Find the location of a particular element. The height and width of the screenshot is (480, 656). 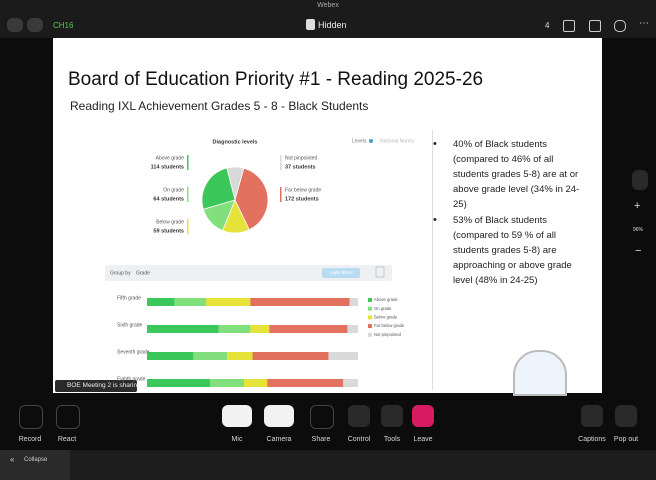

participants-count: 4 is located at coordinates (547, 25).